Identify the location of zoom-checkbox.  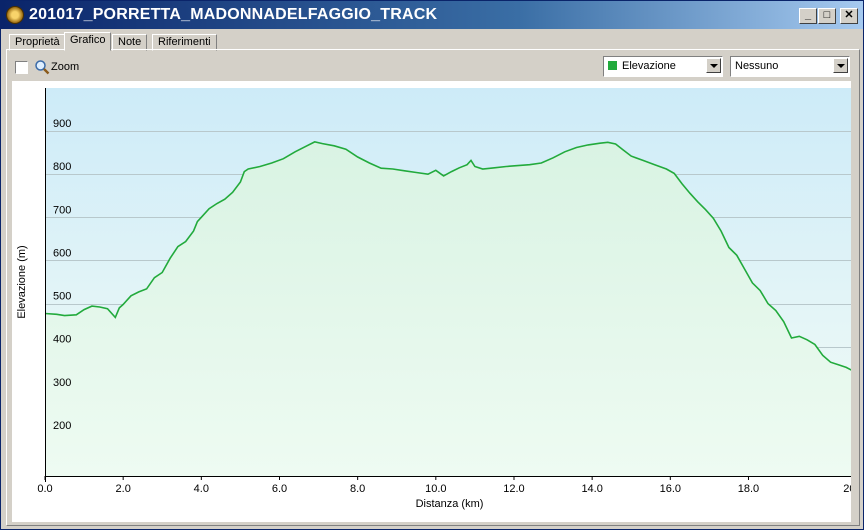
(21, 67).